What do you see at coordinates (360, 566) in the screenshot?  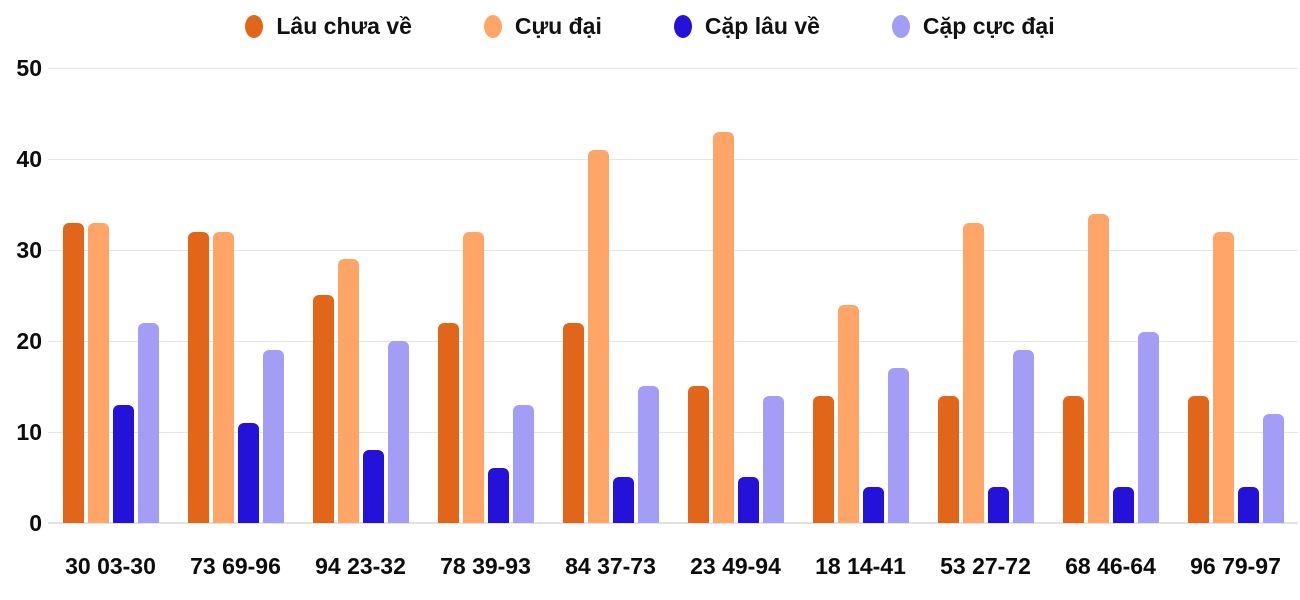 I see `x-axis-label: 94 23-32` at bounding box center [360, 566].